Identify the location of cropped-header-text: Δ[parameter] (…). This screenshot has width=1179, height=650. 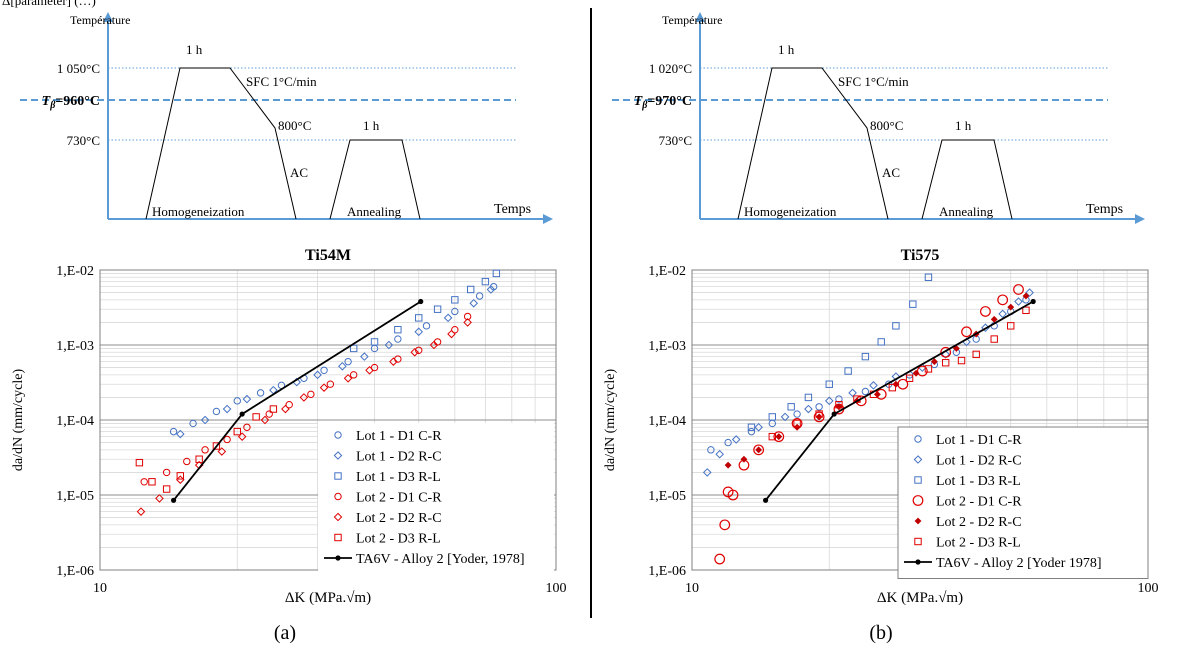
(589, 5).